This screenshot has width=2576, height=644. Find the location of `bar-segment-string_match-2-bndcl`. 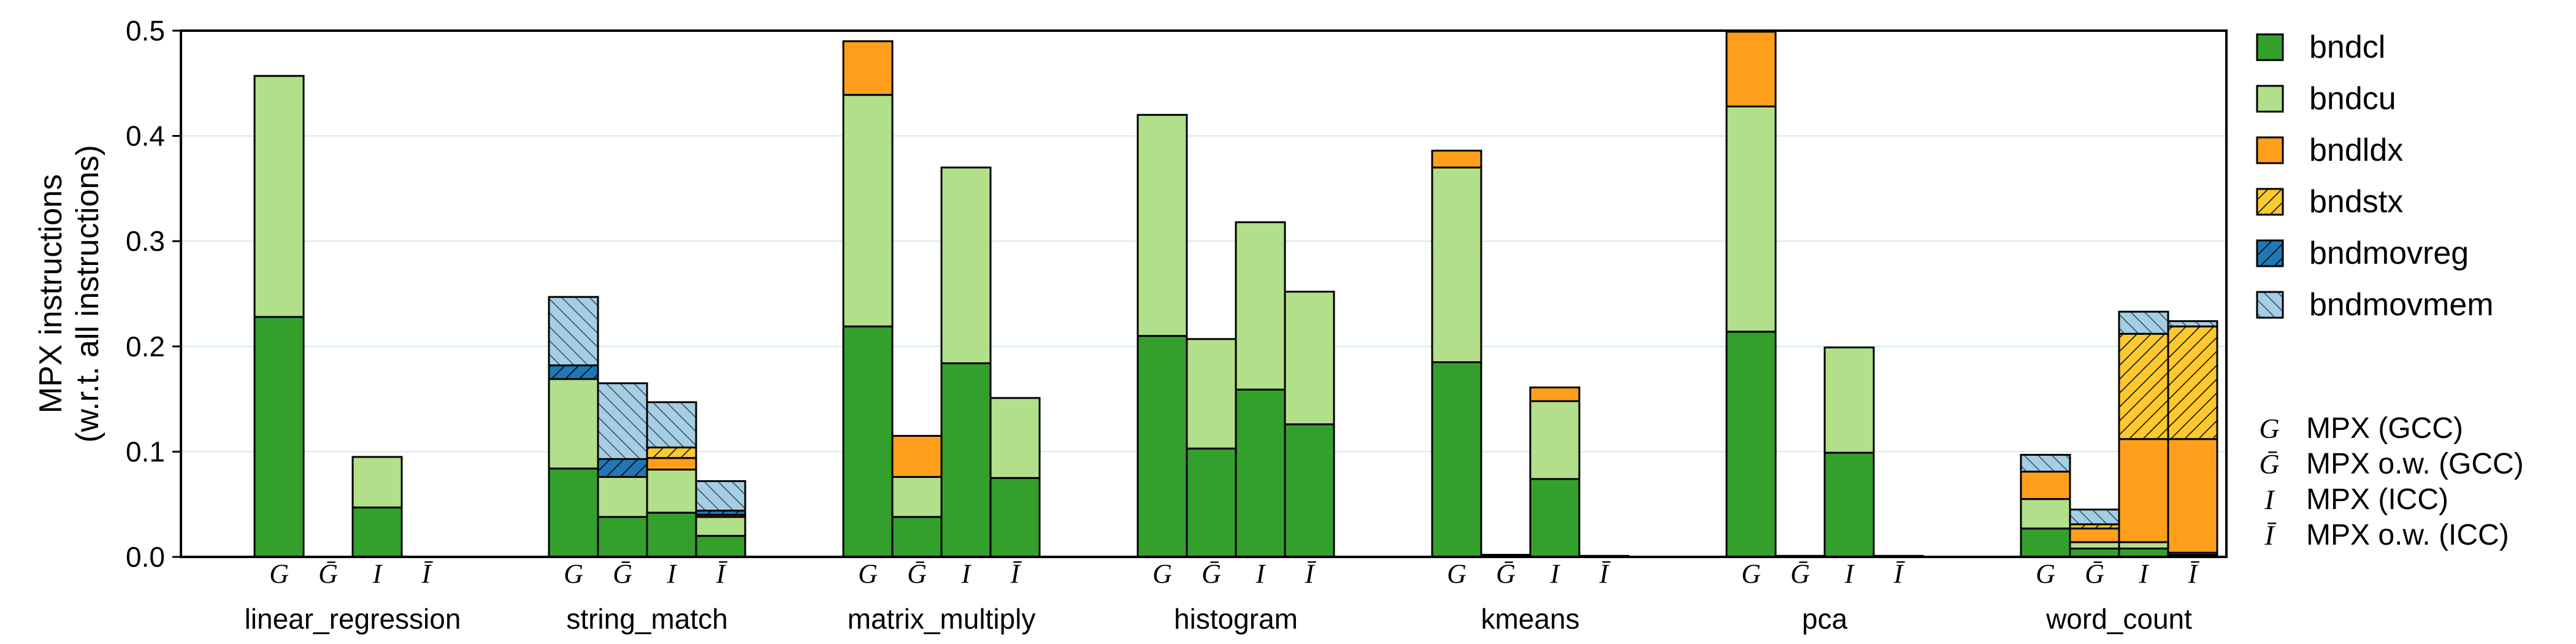

bar-segment-string_match-2-bndcl is located at coordinates (671, 535).